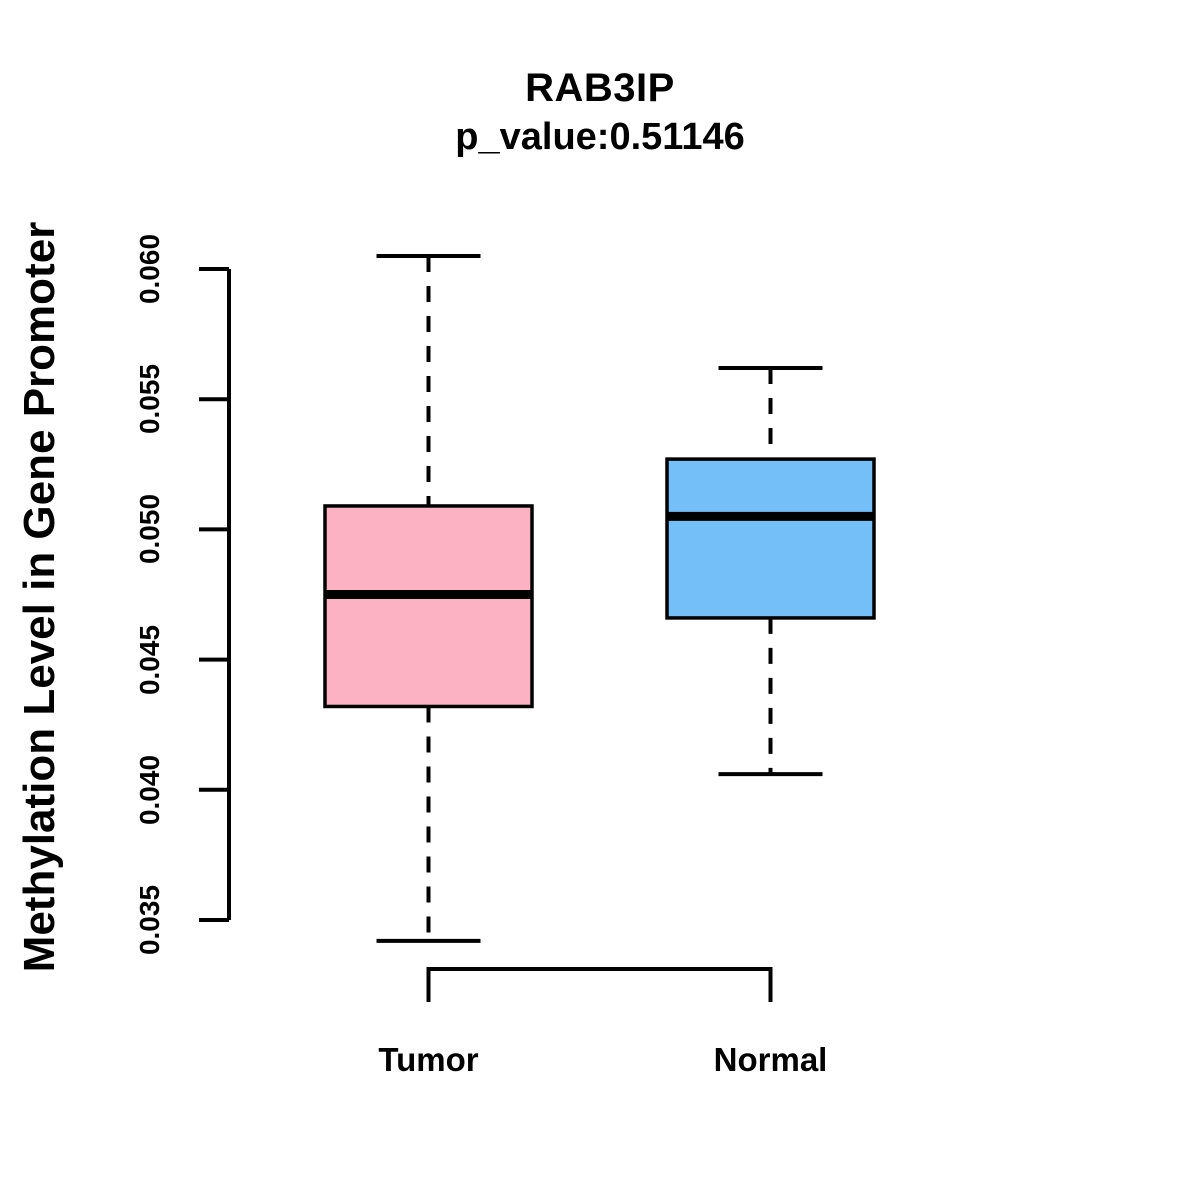 The height and width of the screenshot is (1200, 1200). Describe the element at coordinates (428, 606) in the screenshot. I see `box-tumor` at that location.